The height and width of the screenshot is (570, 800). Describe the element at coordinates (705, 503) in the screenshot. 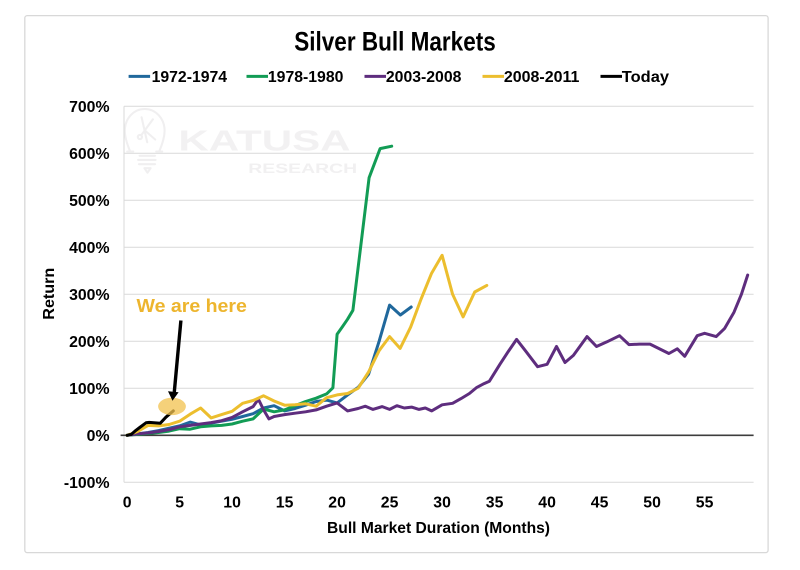

I see `svg-text: 55` at that location.